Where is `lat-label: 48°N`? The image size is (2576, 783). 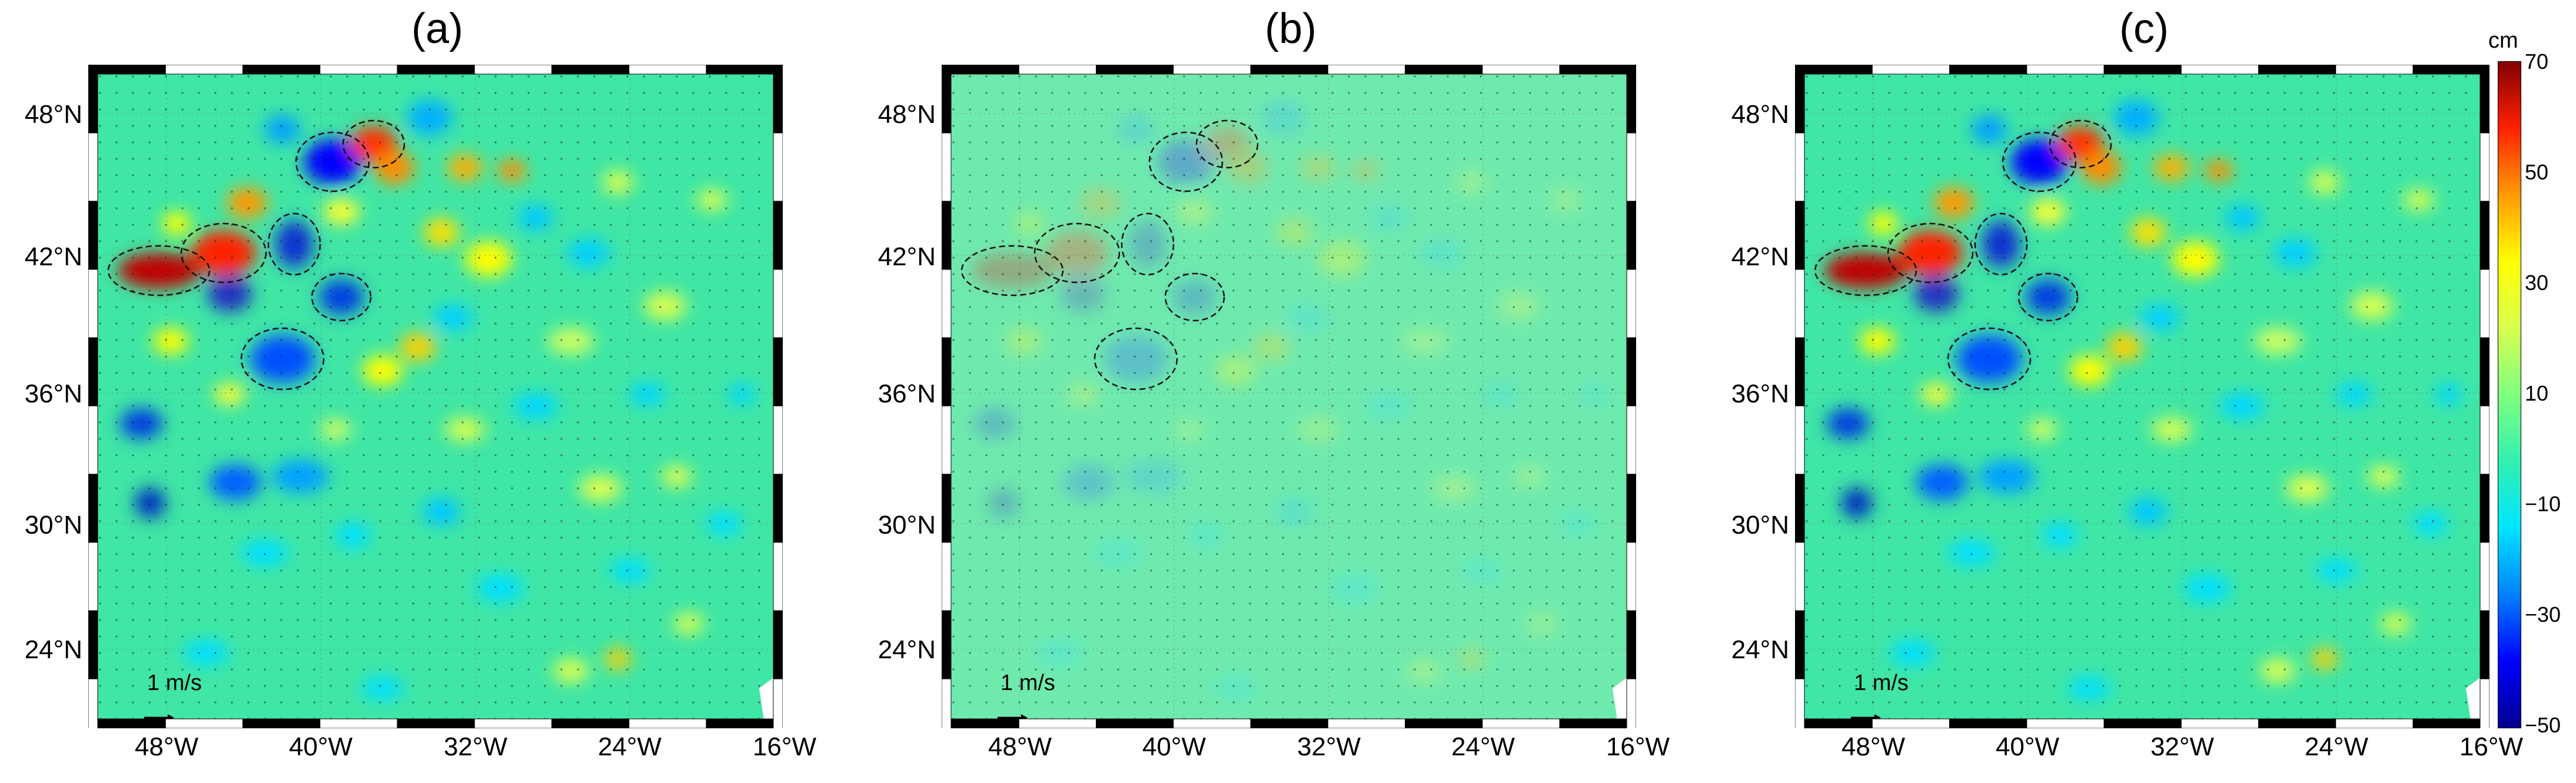 lat-label: 48°N is located at coordinates (906, 115).